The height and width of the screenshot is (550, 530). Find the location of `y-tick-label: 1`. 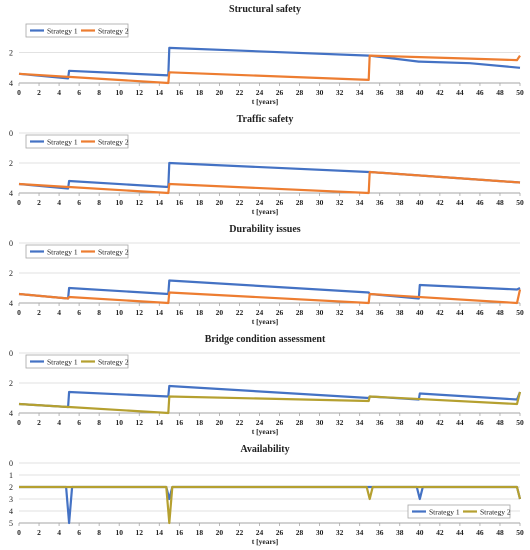

y-tick-label: 1 is located at coordinates (11, 475).